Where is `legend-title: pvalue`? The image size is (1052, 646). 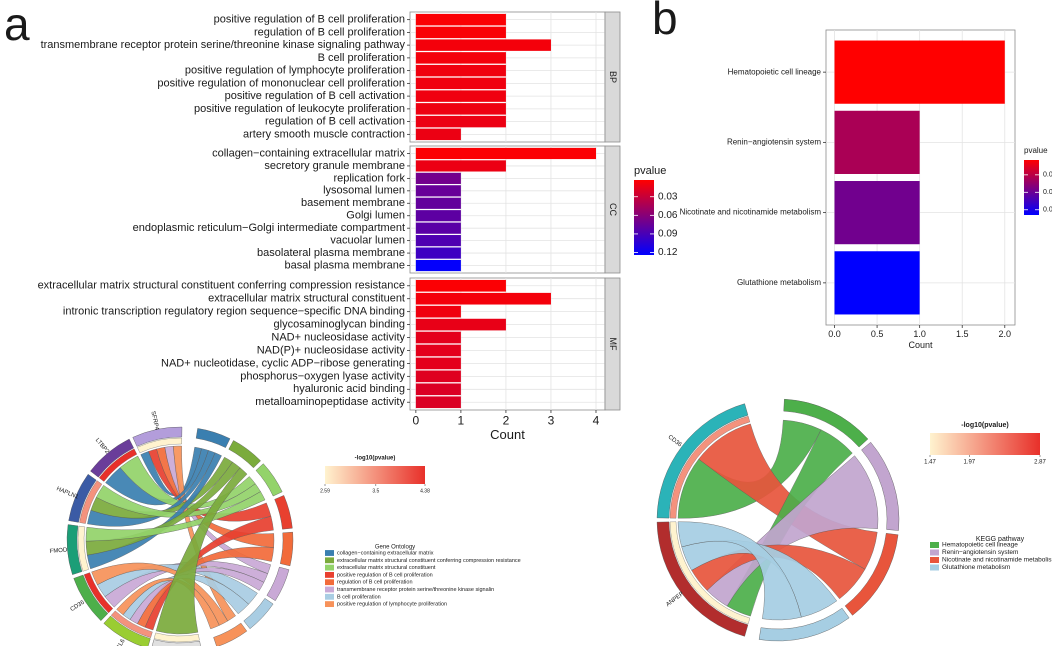
legend-title: pvalue is located at coordinates (1036, 150).